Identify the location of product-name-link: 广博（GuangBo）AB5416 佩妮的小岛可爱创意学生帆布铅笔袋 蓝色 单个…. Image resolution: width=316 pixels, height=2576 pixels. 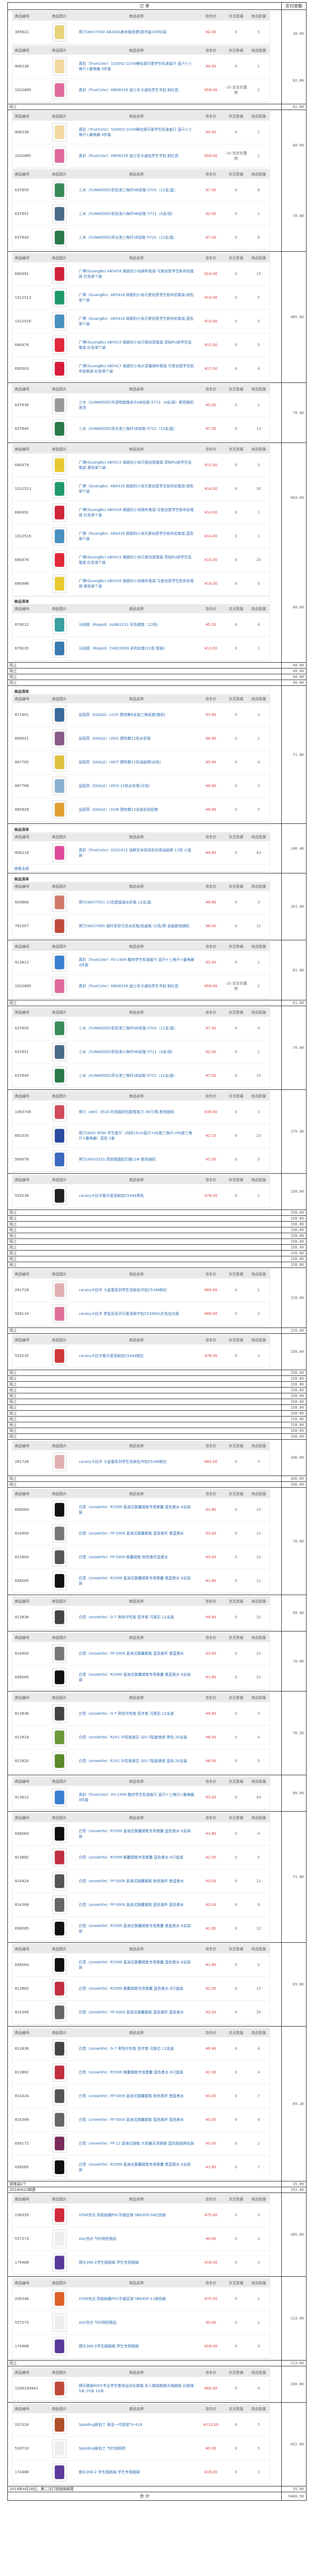
(136, 536).